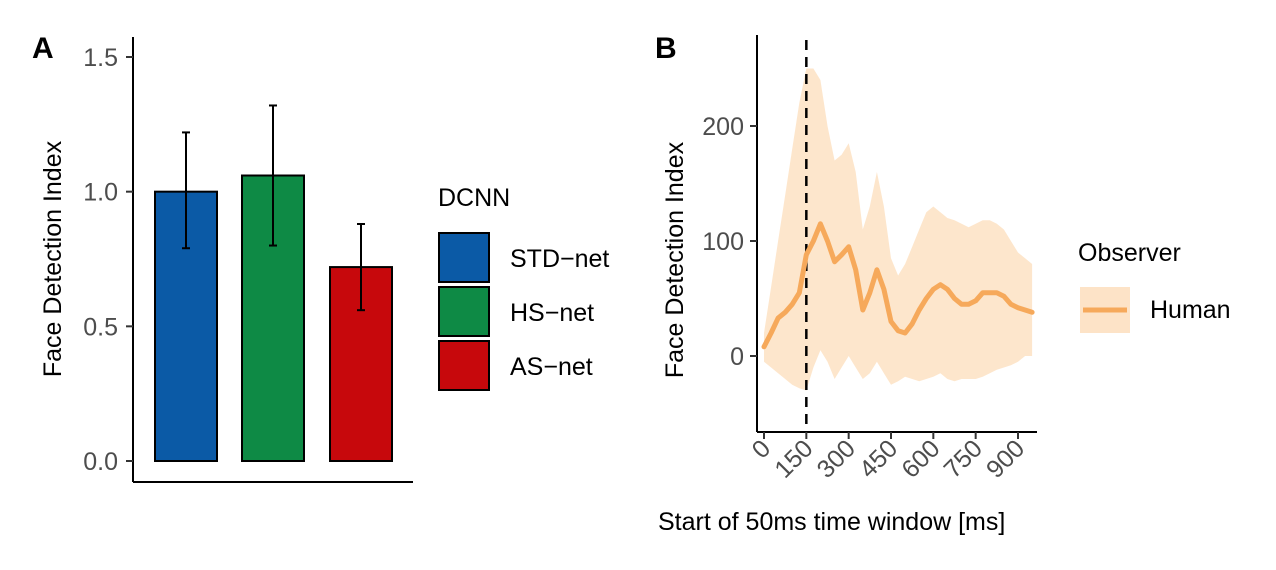 This screenshot has height=570, width=1276. I want to click on panel-a-error-bars, so click(273, 208).